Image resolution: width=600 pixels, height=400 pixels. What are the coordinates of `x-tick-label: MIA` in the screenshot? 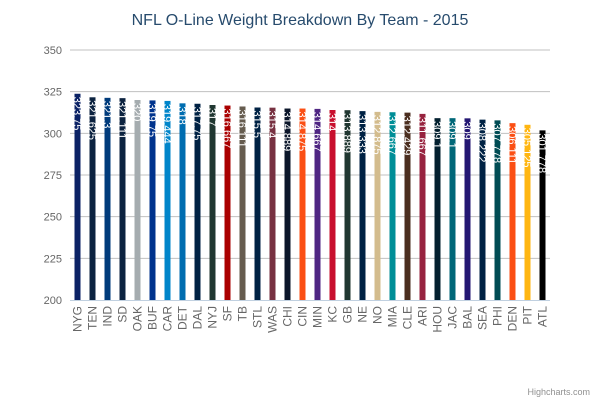 It's located at (393, 316).